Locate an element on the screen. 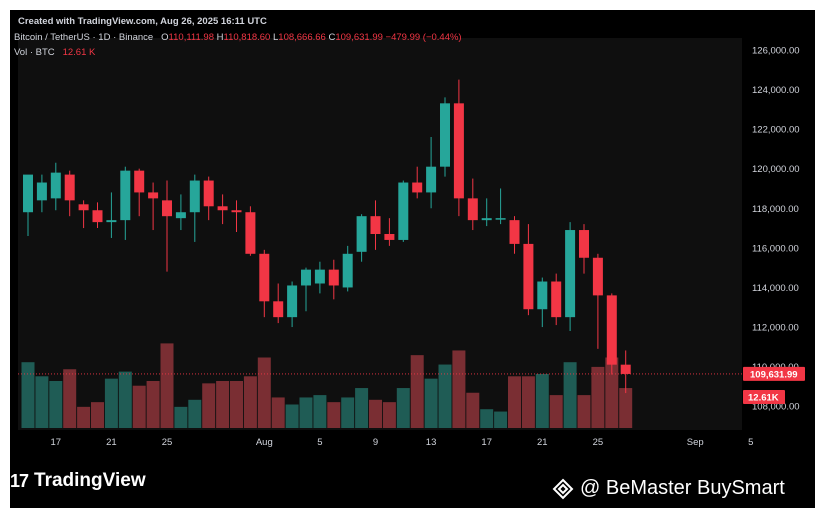 This screenshot has width=831, height=515. volume-badge-label: 12.61K is located at coordinates (763, 398).